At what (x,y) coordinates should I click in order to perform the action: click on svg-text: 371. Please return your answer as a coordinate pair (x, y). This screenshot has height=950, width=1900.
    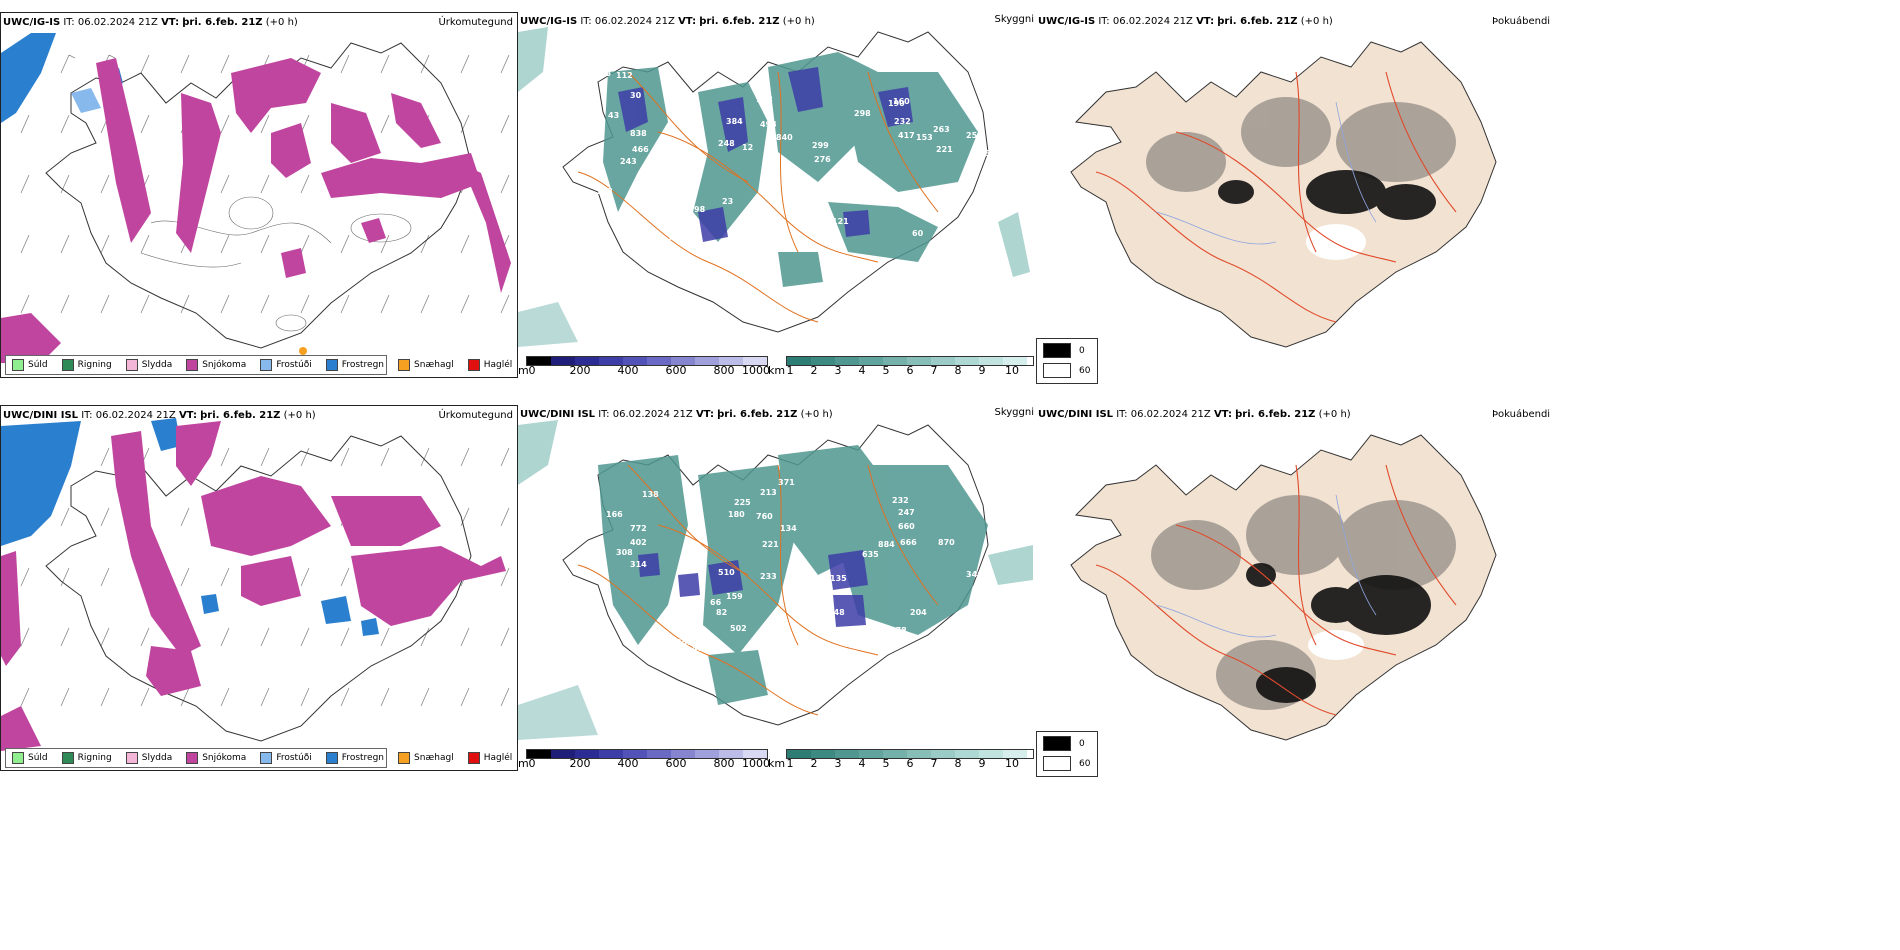
    Looking at the image, I should click on (786, 482).